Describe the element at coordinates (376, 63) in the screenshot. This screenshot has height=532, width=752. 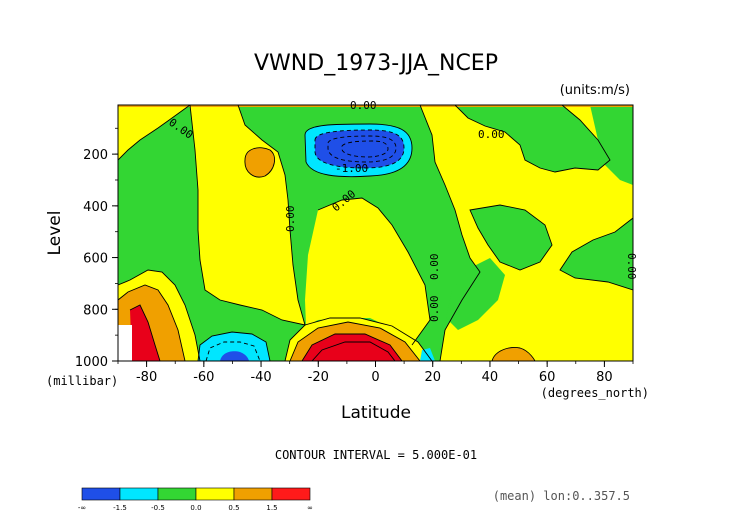
I see `chart-title: VWND_1973-JJA_NCEP` at that location.